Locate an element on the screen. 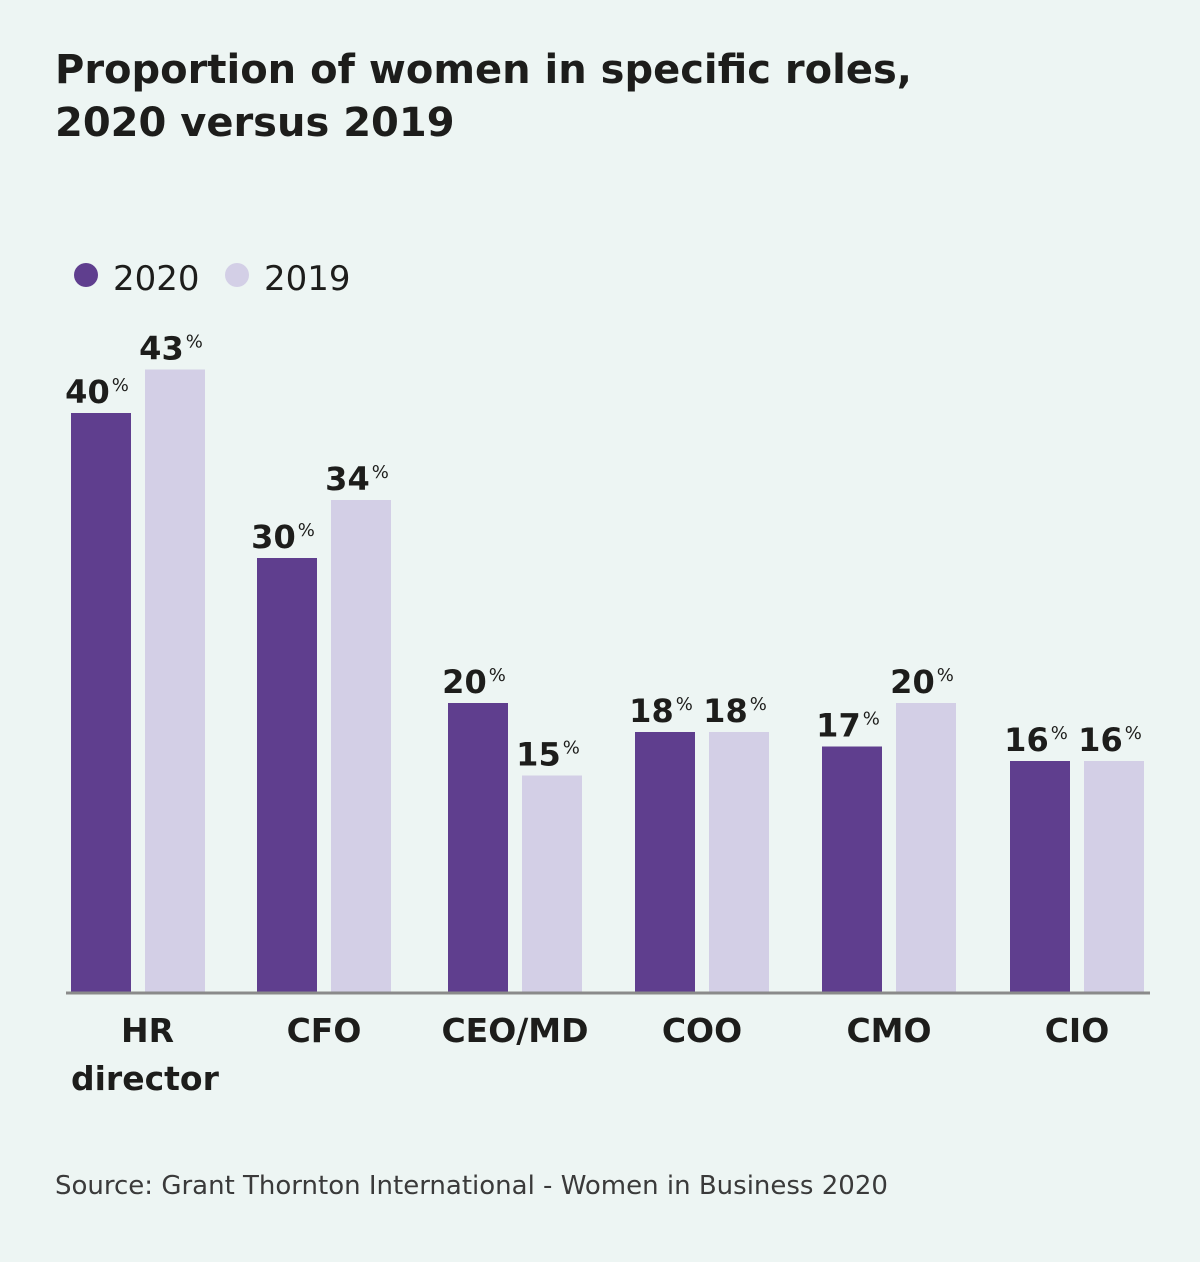 The height and width of the screenshot is (1262, 1200). value-label-2020-3: 18% is located at coordinates (661, 711).